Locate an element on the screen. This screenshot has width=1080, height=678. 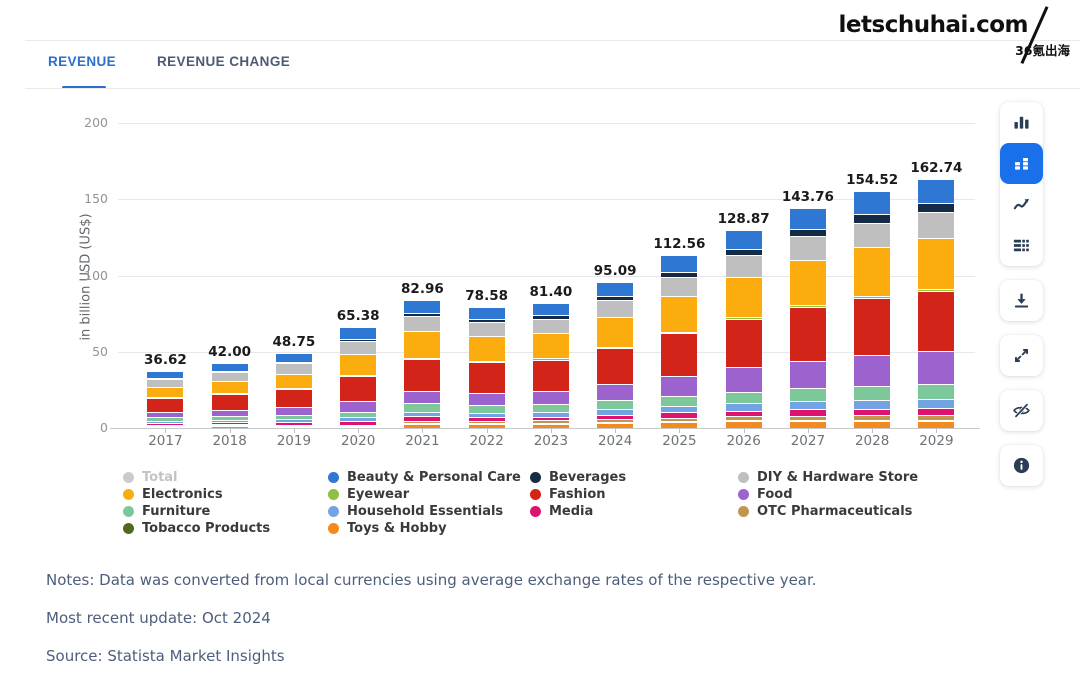
bar-segment-food-2023 is located at coordinates (550, 398).